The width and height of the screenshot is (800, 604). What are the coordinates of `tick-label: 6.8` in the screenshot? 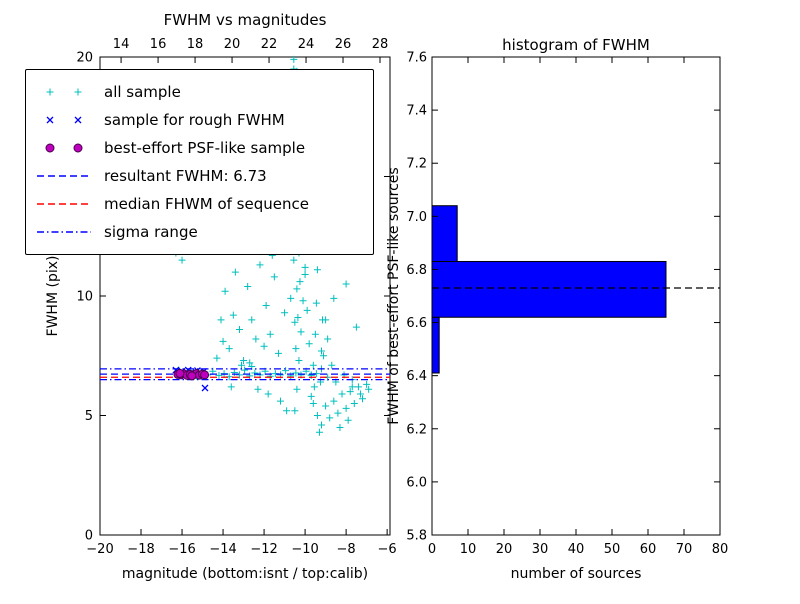 It's located at (416, 270).